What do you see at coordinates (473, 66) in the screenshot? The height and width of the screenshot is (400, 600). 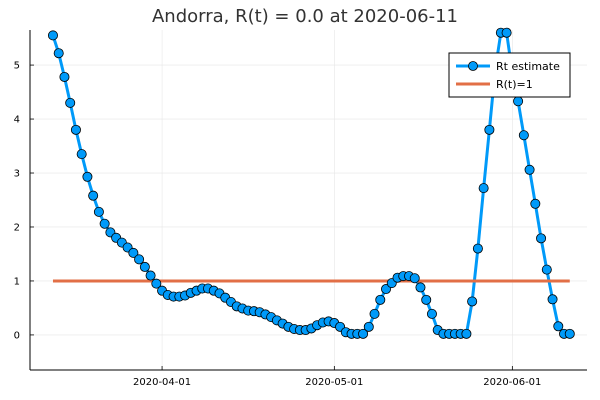 I see `legend-marker-rt-estimate` at bounding box center [473, 66].